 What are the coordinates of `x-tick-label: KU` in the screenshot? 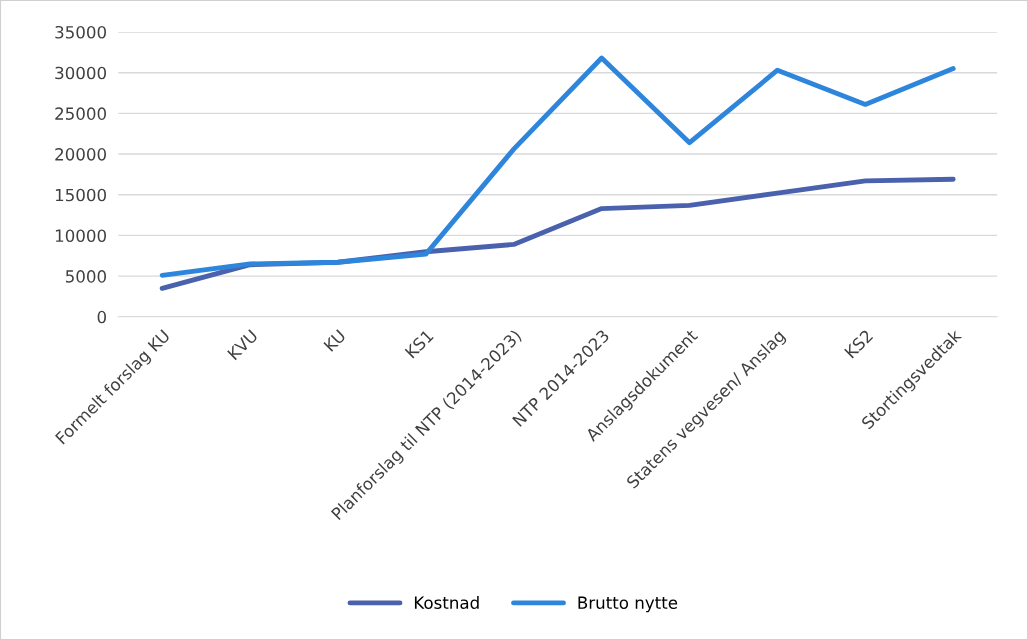 It's located at (335, 340).